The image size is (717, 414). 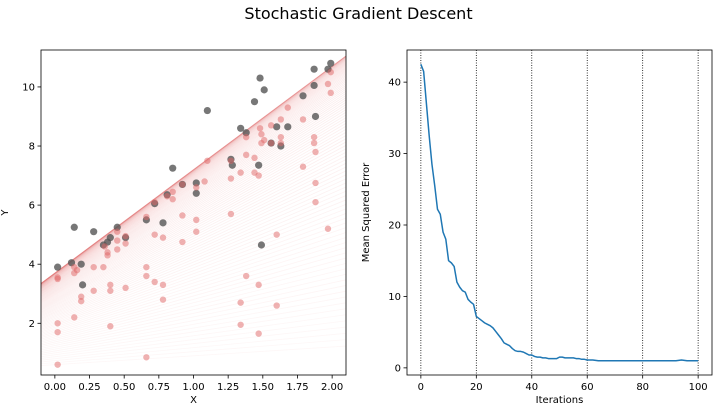 What do you see at coordinates (228, 387) in the screenshot?
I see `scatter-xtick-label: 1.25` at bounding box center [228, 387].